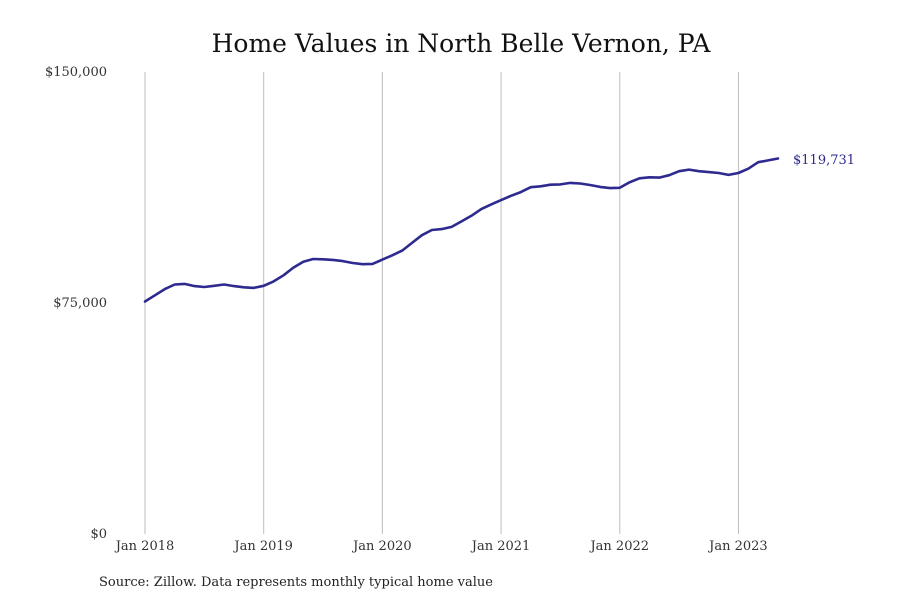  Describe the element at coordinates (76, 72) in the screenshot. I see `y-tick-label: $150,000` at that location.